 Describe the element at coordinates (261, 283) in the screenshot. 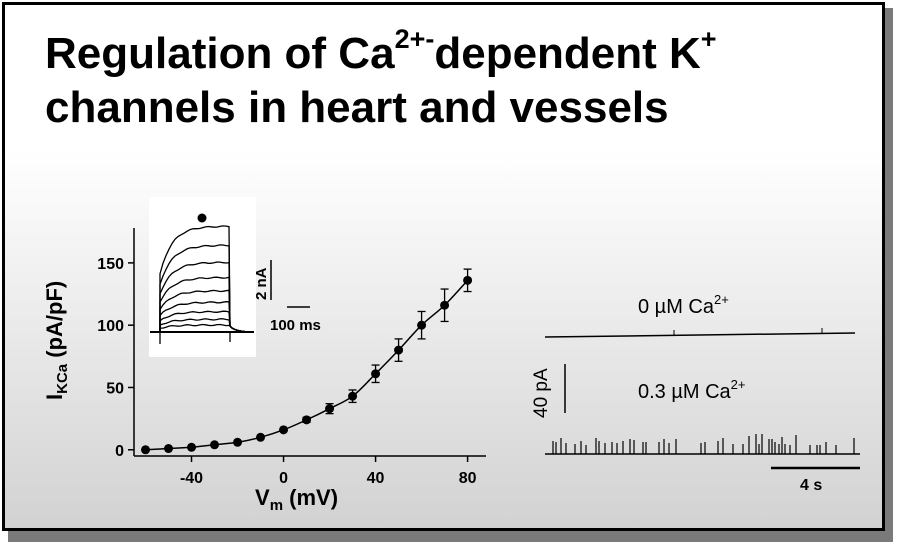

I see `inset-current-scale-label: 2 nA` at that location.